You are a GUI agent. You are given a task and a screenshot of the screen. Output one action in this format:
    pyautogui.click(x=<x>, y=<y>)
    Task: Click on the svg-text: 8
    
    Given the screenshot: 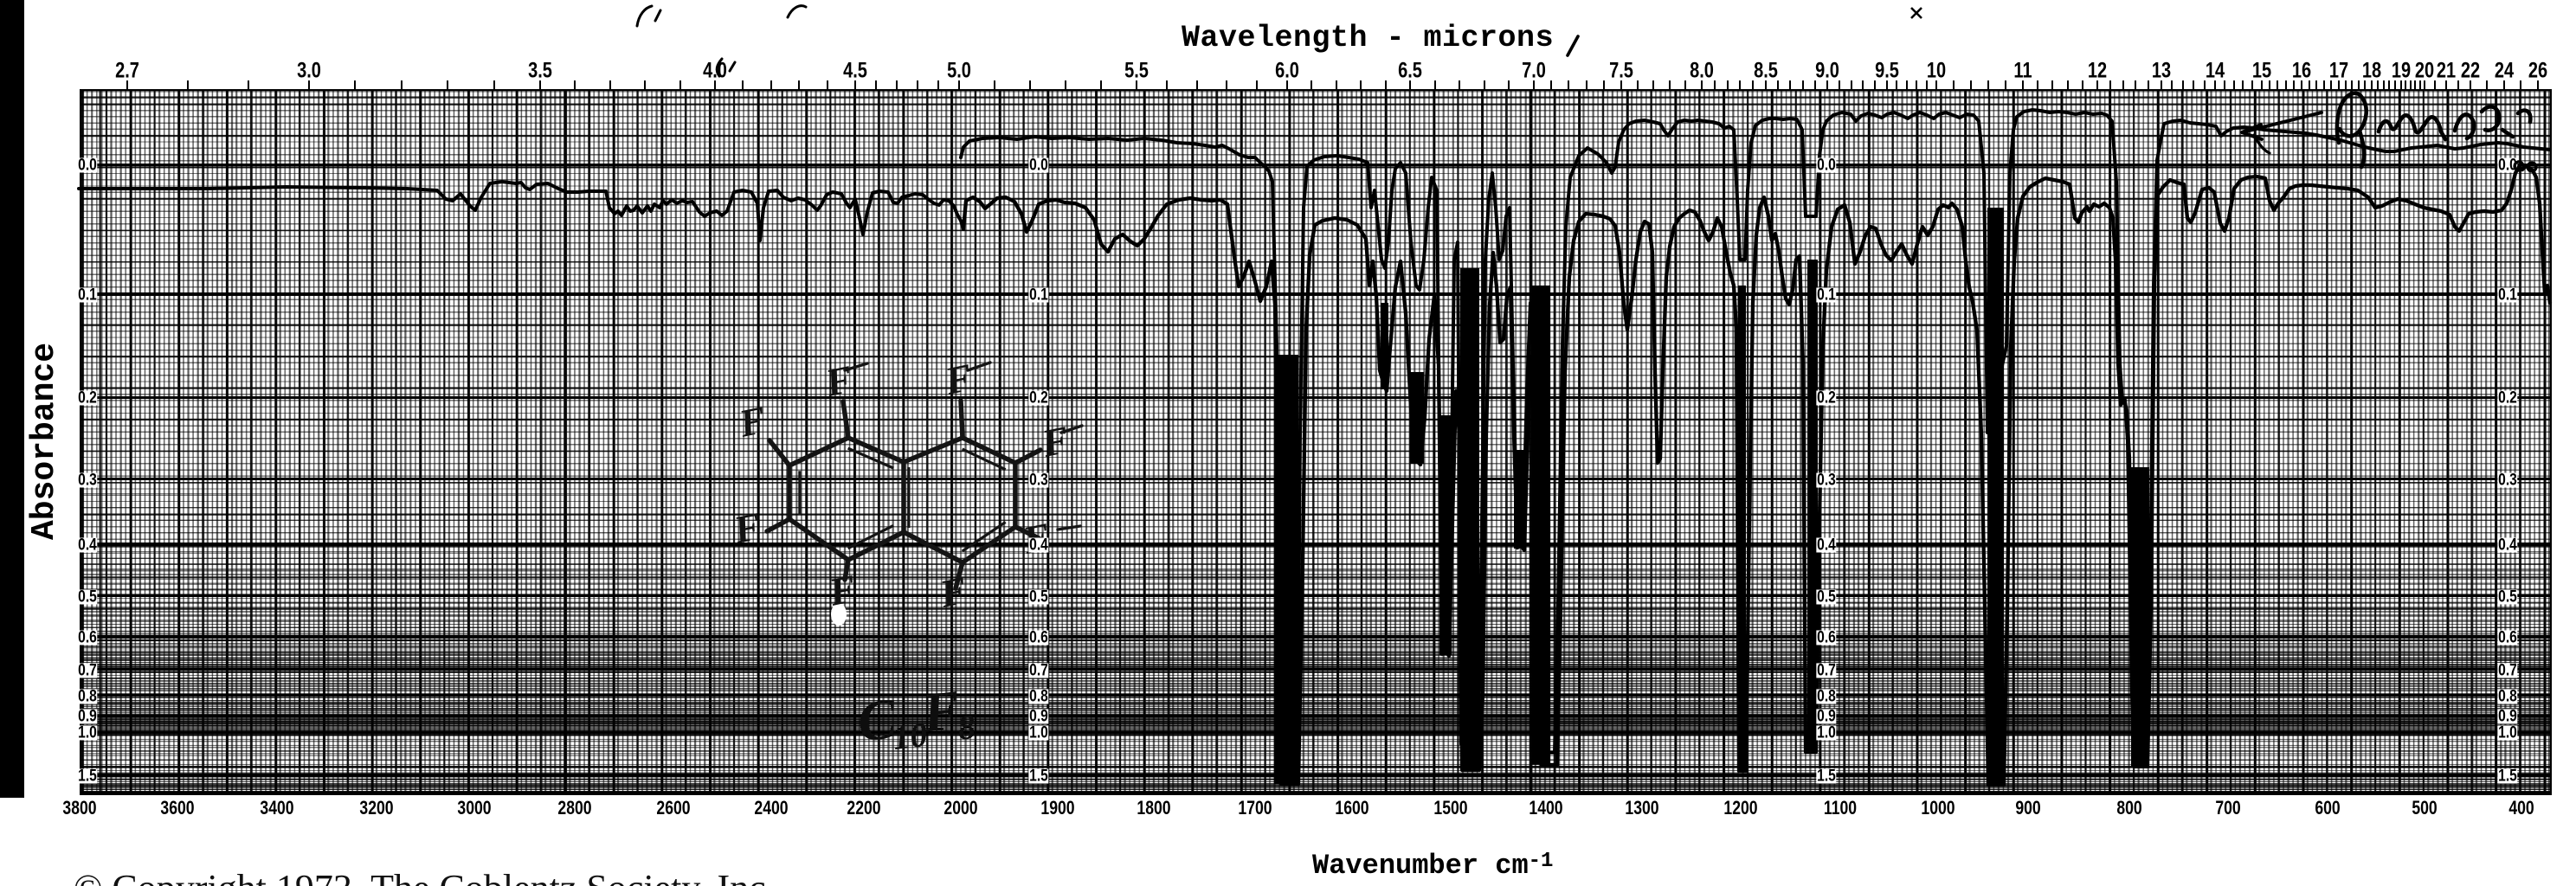 What is the action you would take?
    pyautogui.click(x=967, y=727)
    